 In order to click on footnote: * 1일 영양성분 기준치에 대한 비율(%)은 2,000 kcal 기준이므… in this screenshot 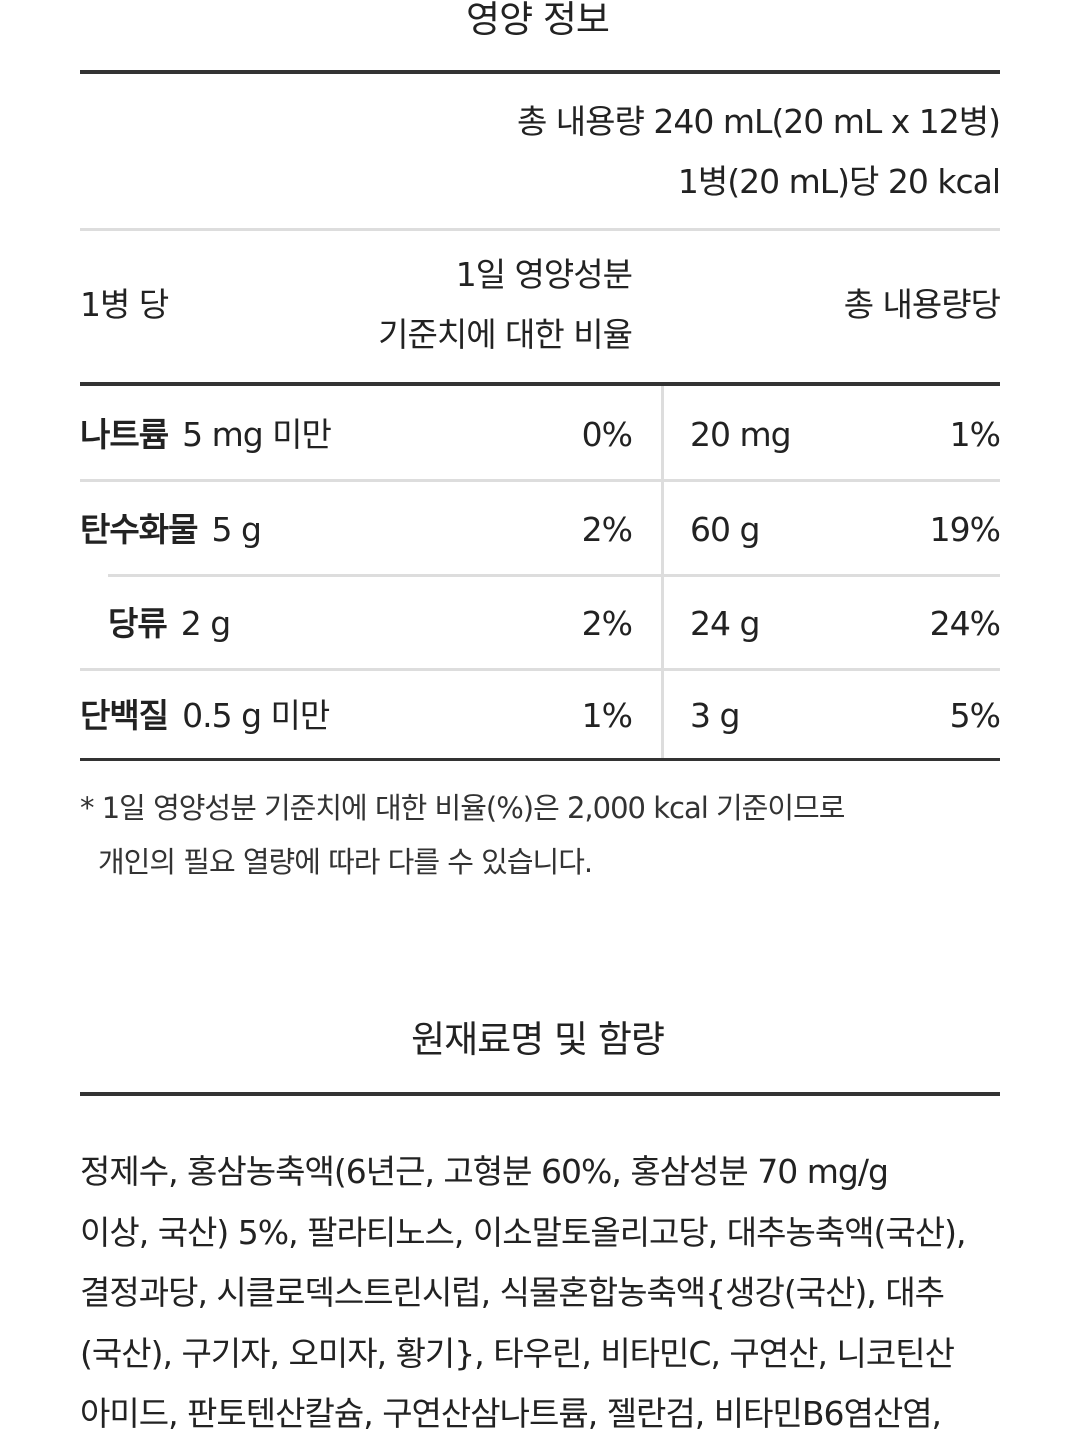, I will do `click(462, 808)`.